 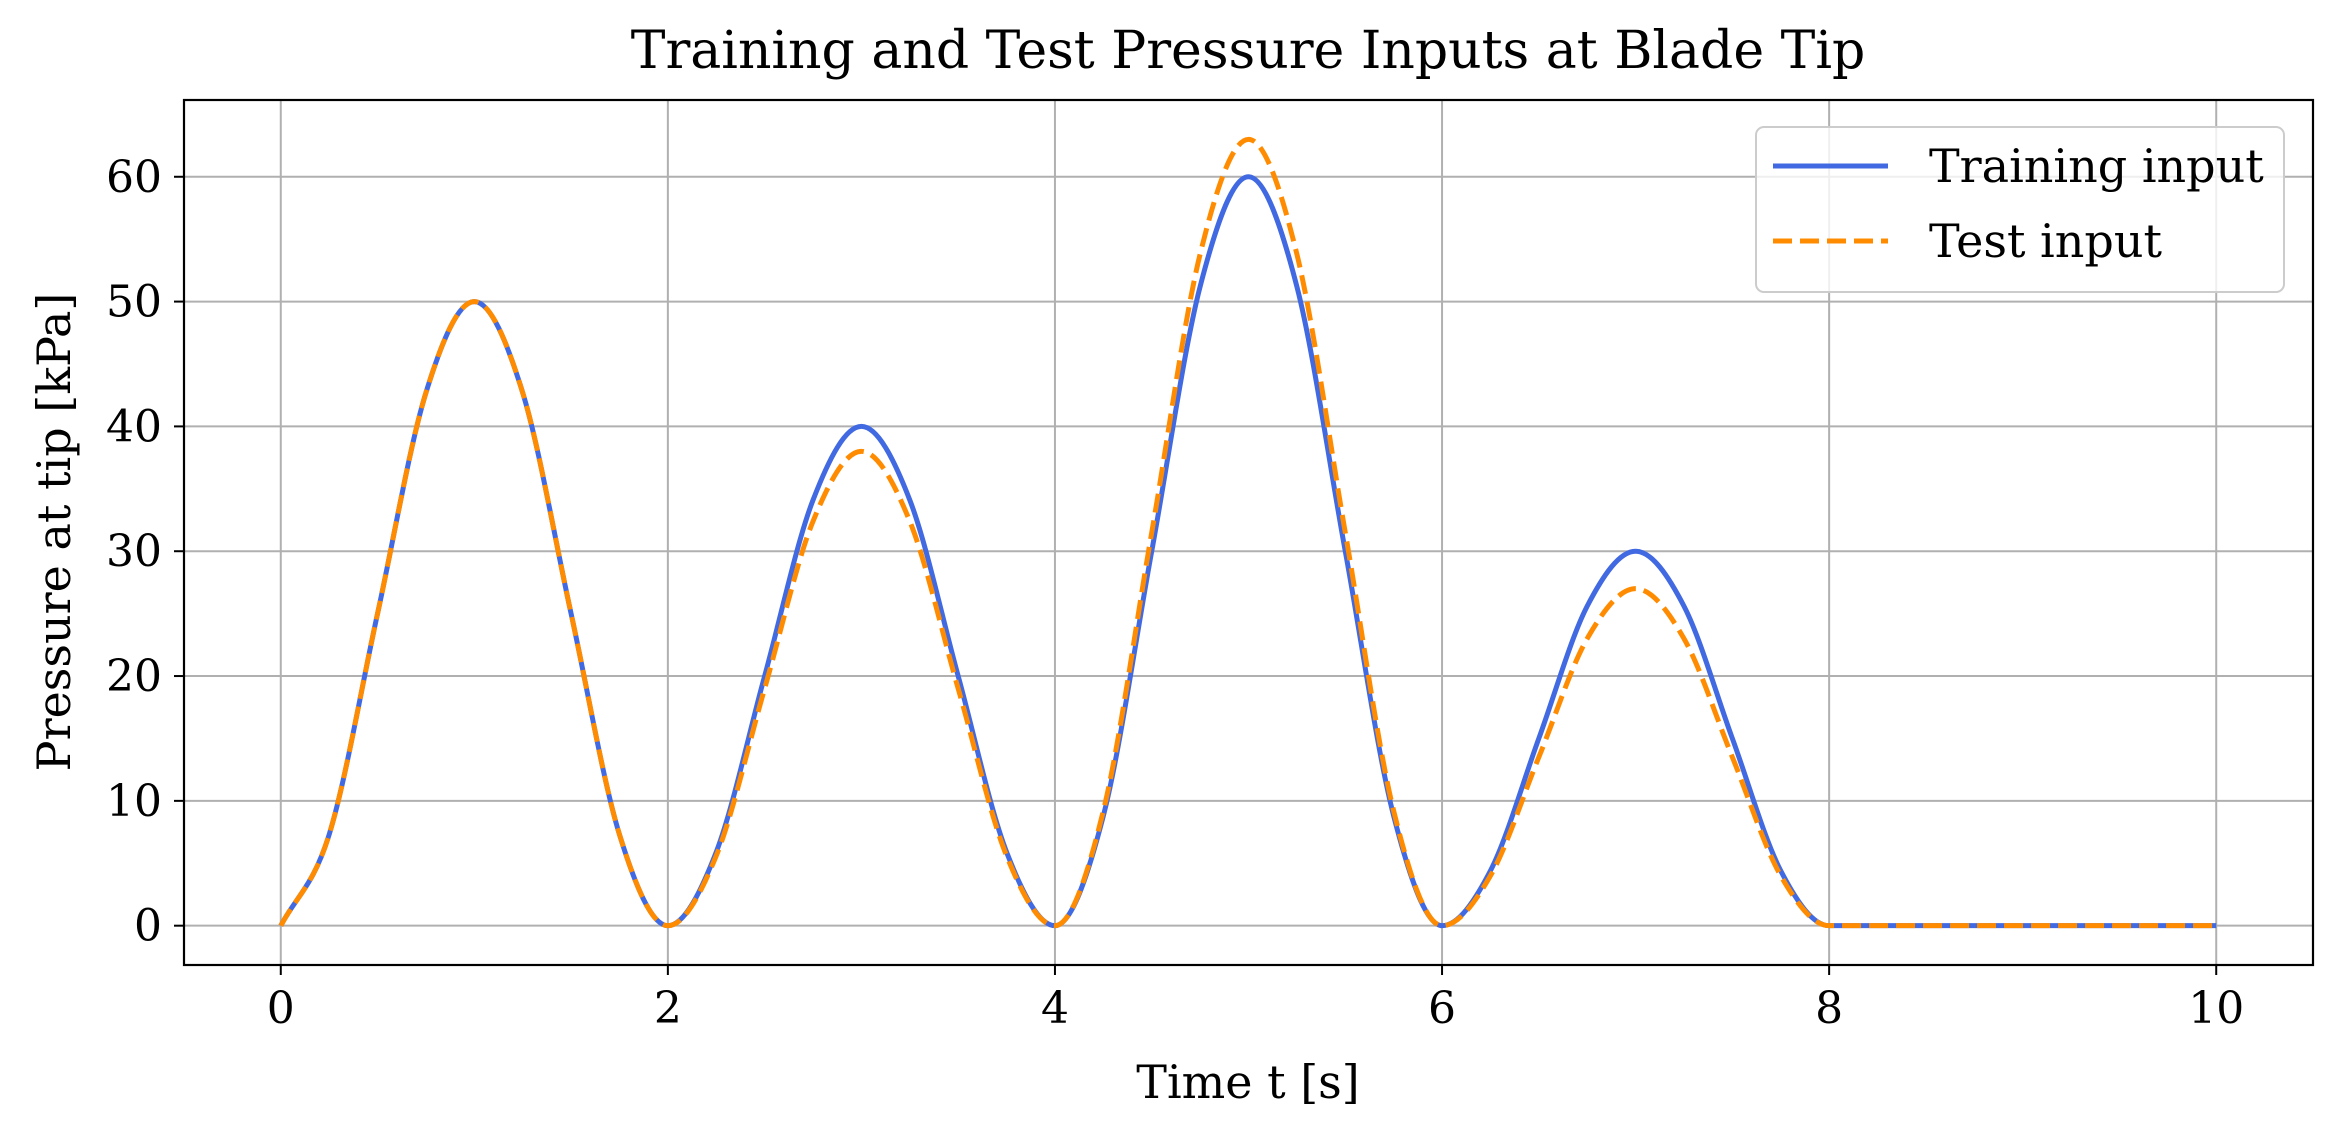 What do you see at coordinates (668, 1008) in the screenshot?
I see `x-tick-label: 2` at bounding box center [668, 1008].